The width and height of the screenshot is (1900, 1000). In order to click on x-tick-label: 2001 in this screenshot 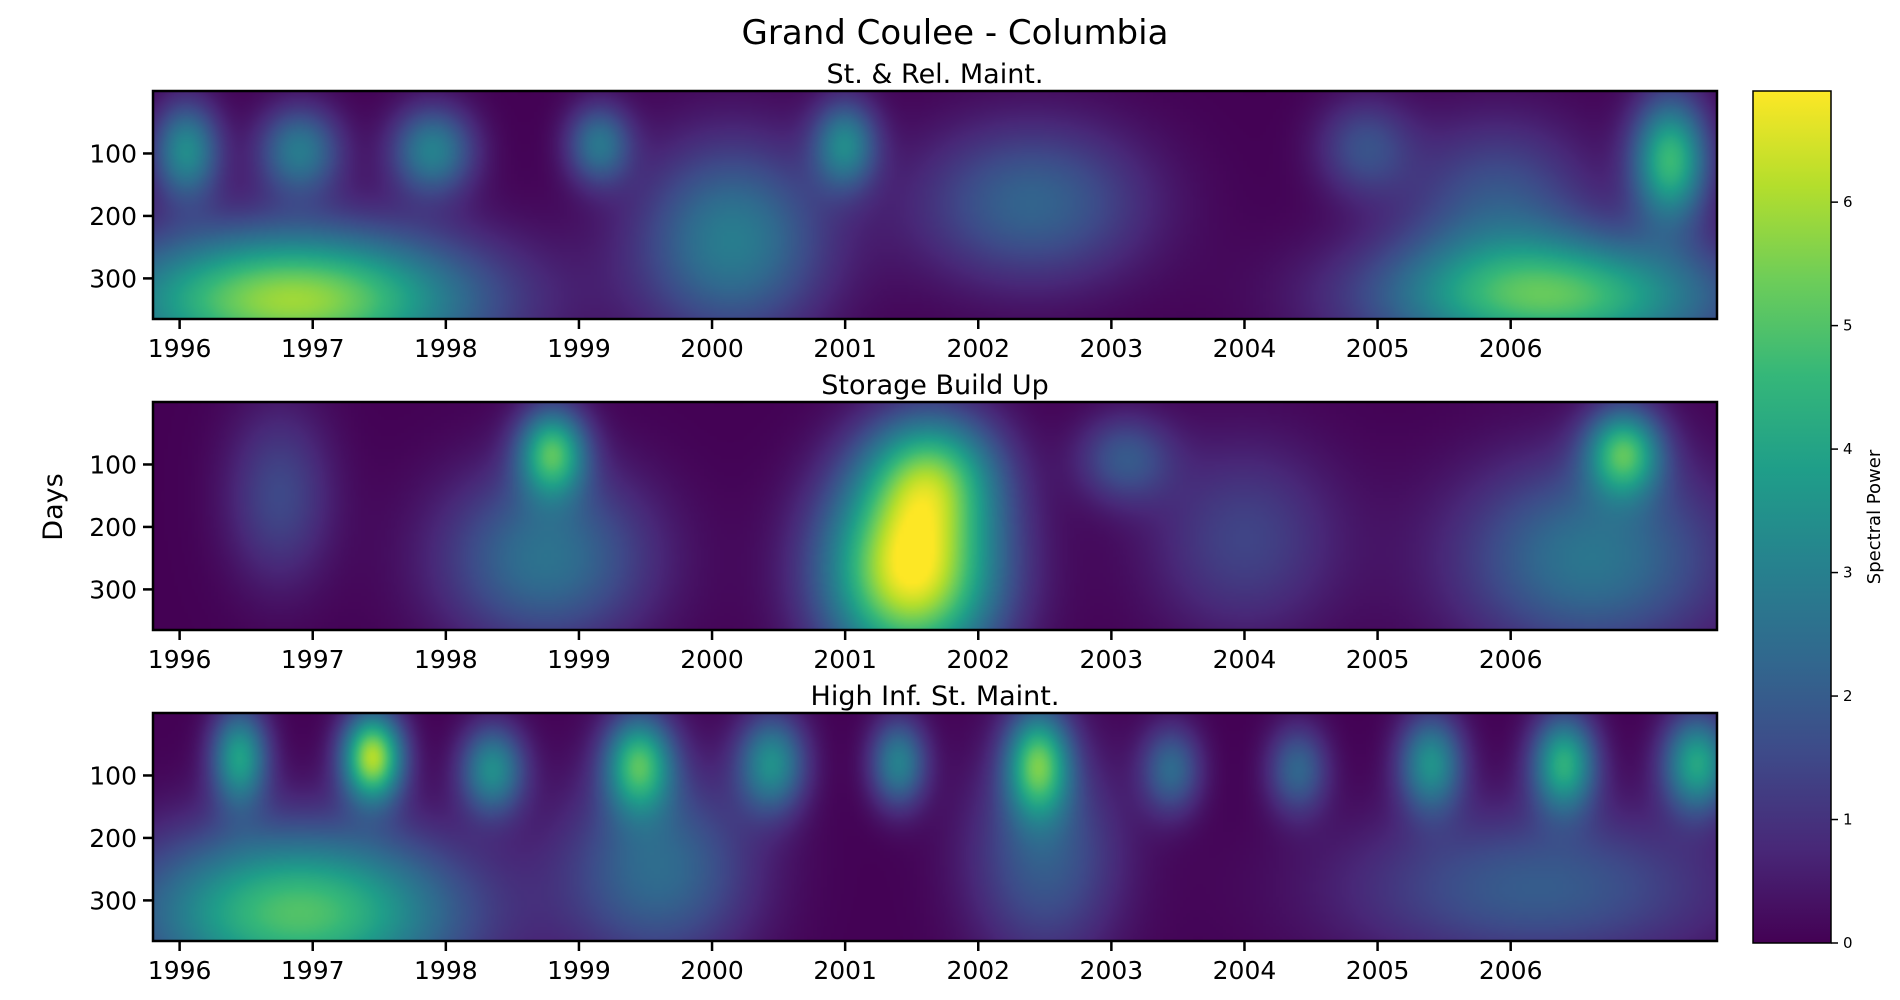, I will do `click(845, 348)`.